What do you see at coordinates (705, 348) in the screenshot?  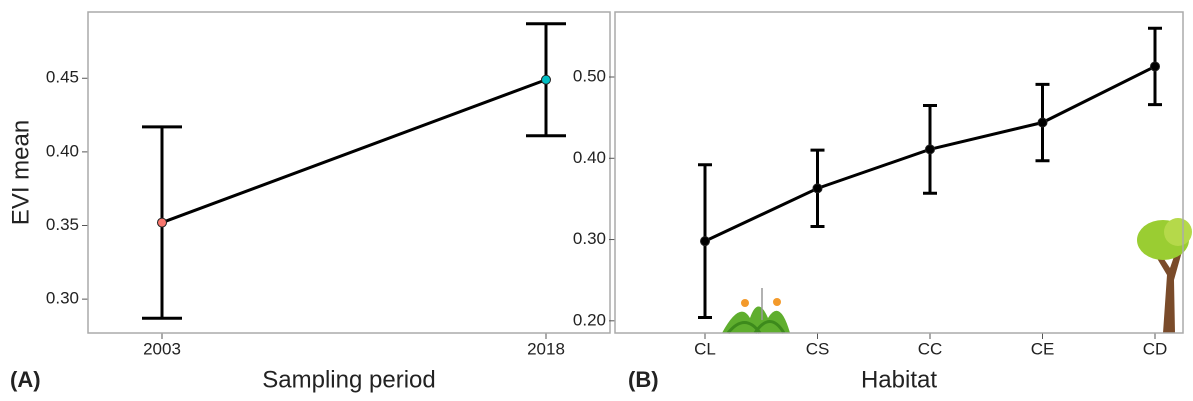 I see `x-tick-label: CL` at bounding box center [705, 348].